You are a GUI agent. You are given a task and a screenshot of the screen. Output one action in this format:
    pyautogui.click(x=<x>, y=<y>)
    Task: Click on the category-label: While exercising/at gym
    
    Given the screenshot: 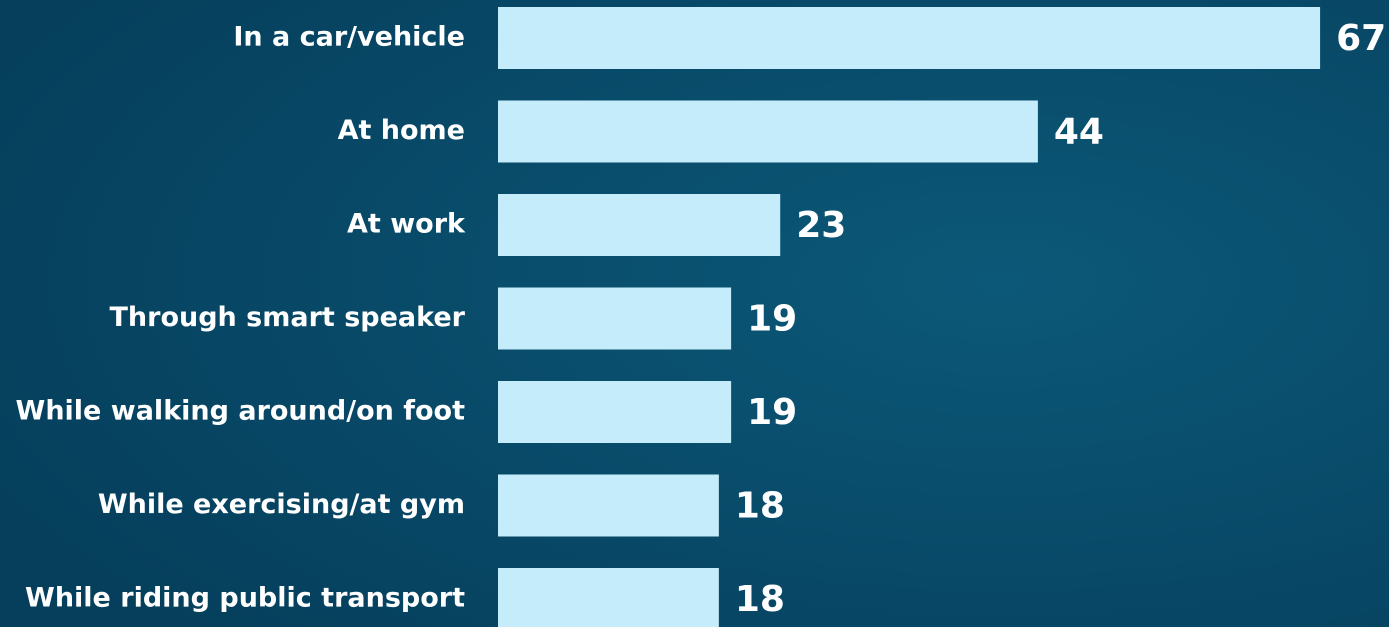 What is the action you would take?
    pyautogui.click(x=281, y=504)
    